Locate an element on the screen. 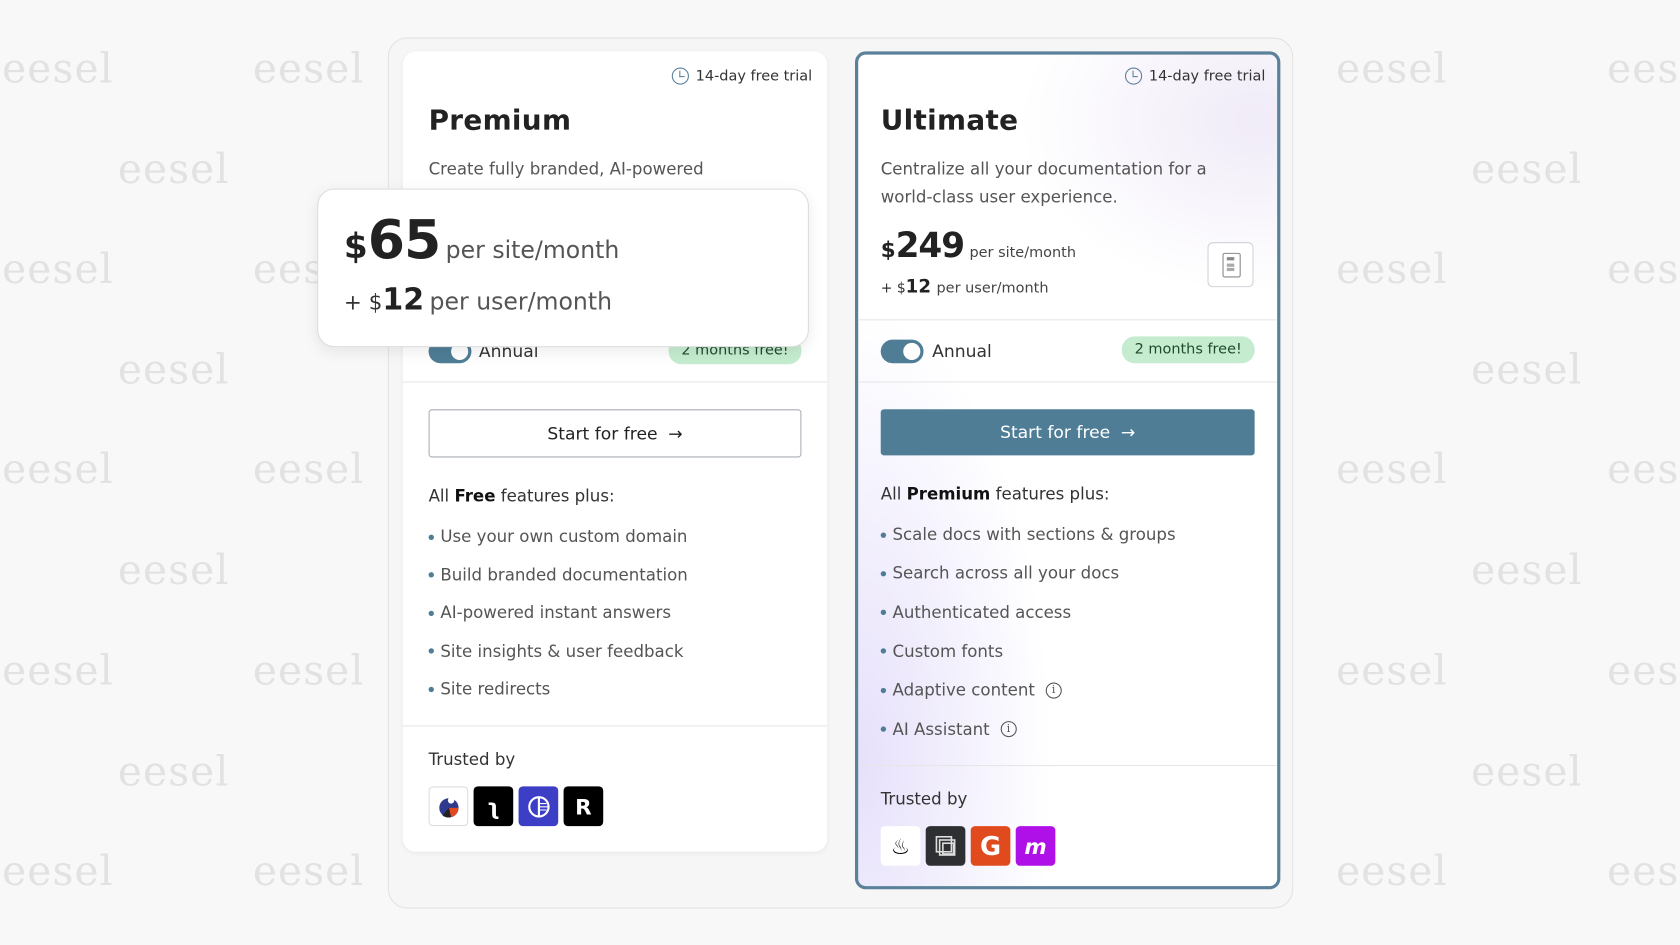 The width and height of the screenshot is (1680, 945). ultimate-annual-toggle is located at coordinates (902, 351).